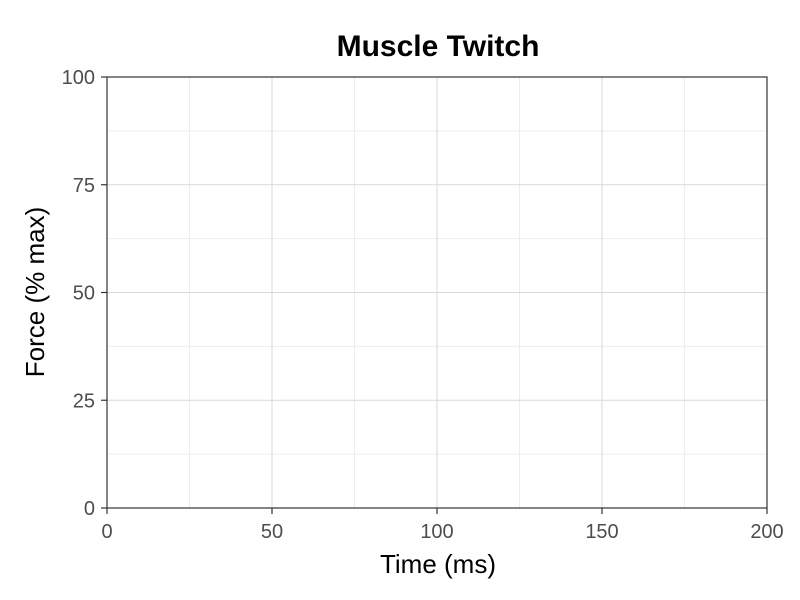 This screenshot has height=600, width=800. I want to click on x-tick-label: 200, so click(766, 532).